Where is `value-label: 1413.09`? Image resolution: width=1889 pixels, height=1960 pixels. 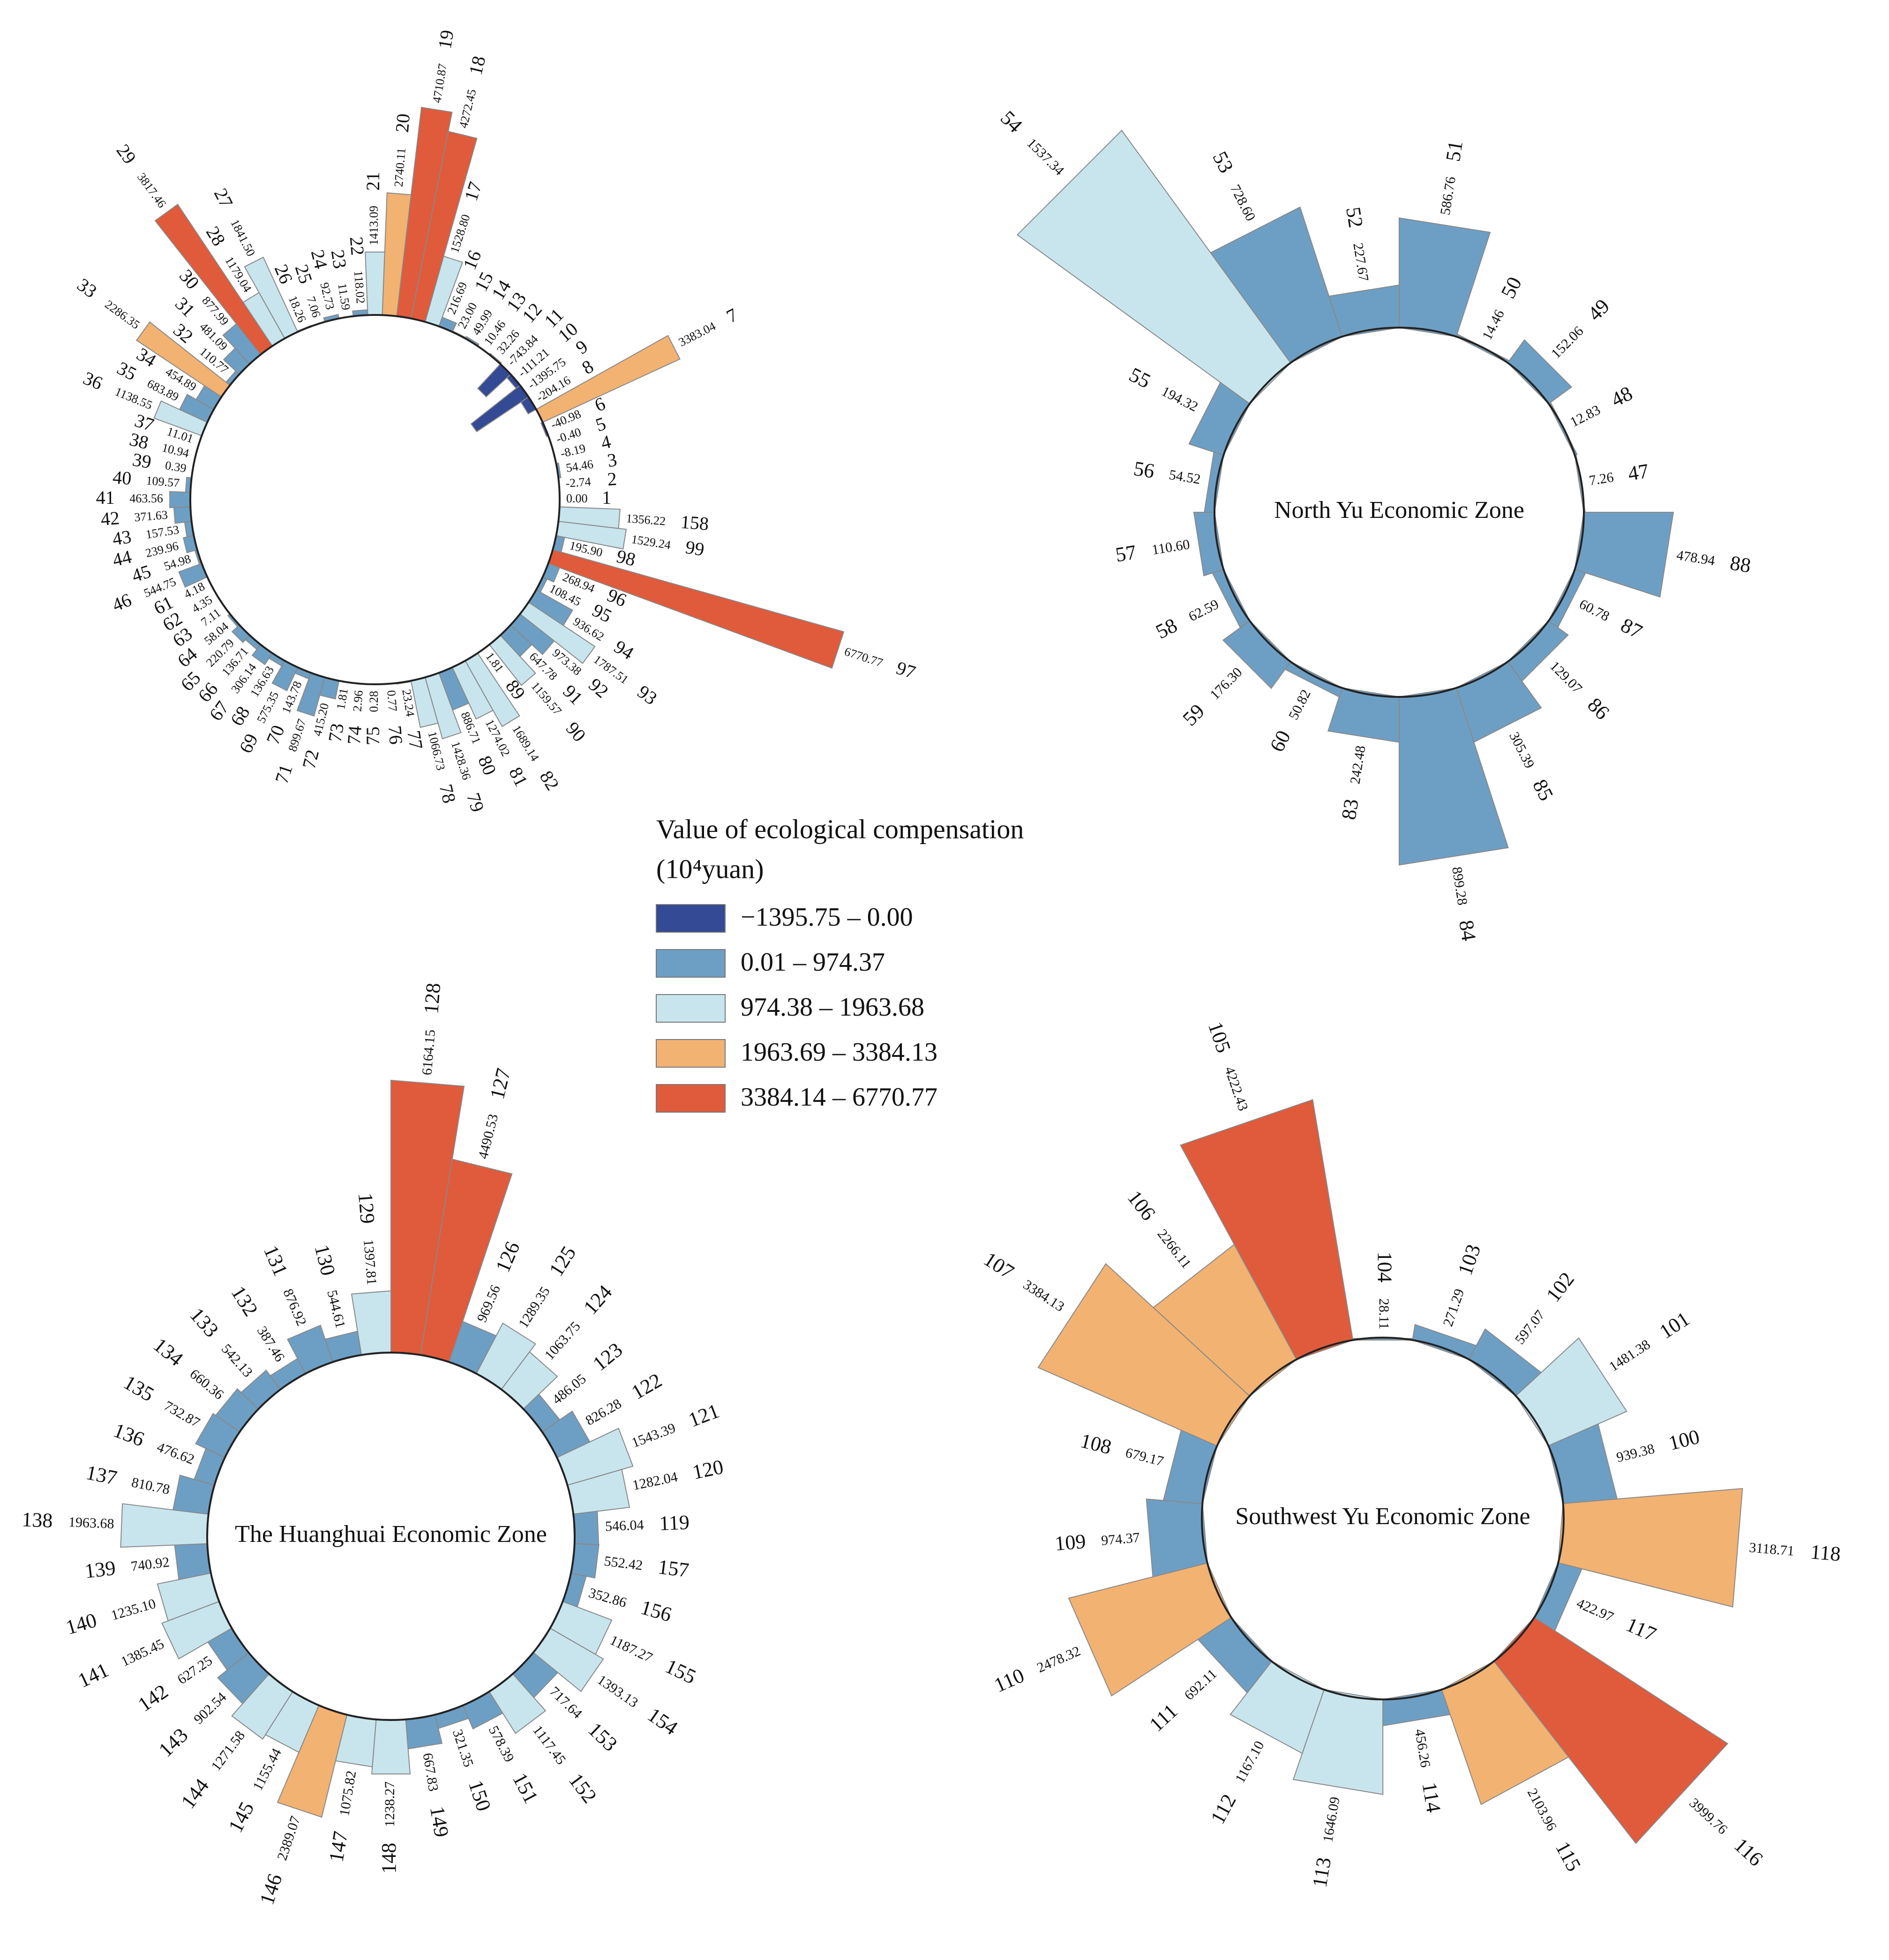
value-label: 1413.09 is located at coordinates (374, 226).